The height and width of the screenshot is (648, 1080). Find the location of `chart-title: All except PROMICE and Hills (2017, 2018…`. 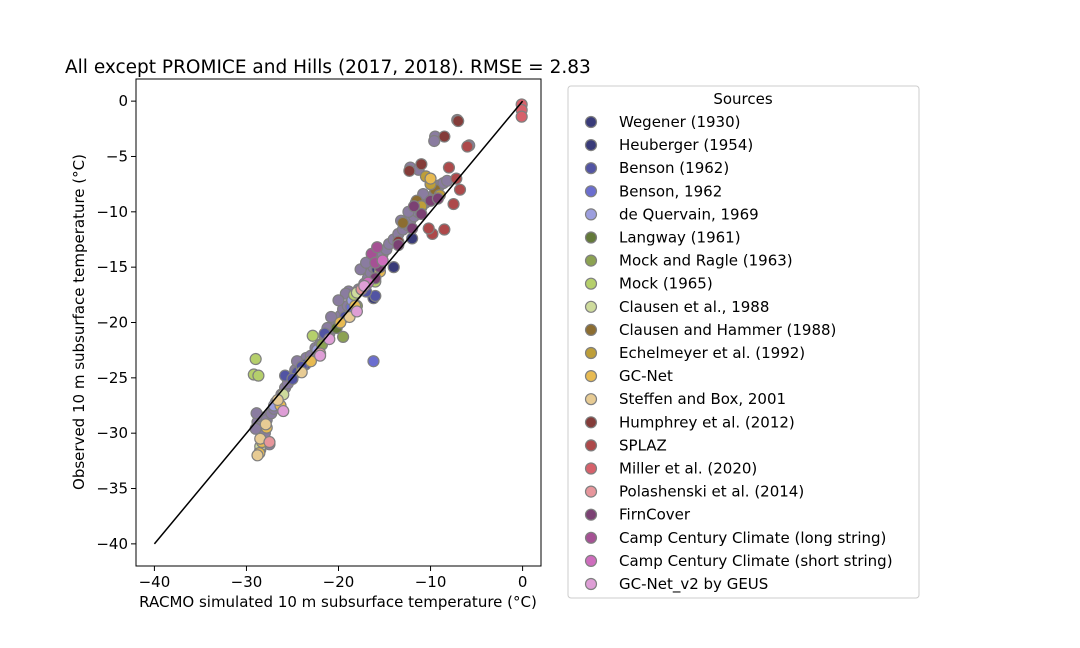

chart-title: All except PROMICE and Hills (2017, 2018… is located at coordinates (328, 67).